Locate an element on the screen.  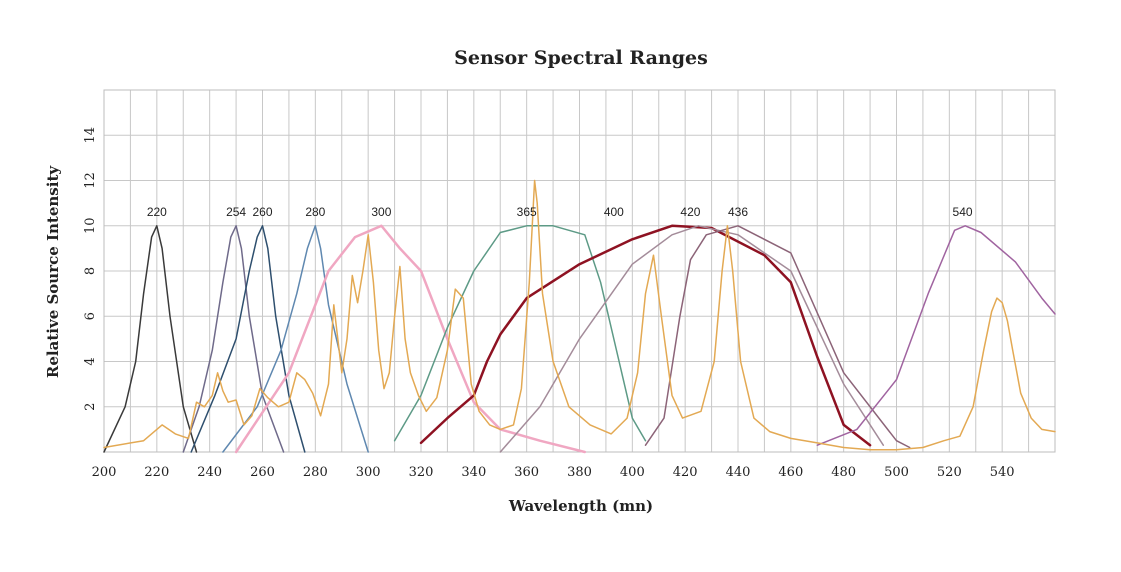
peak-labels: 220 254 260 280 300 365 400 420 436 540 is located at coordinates (560, 212).